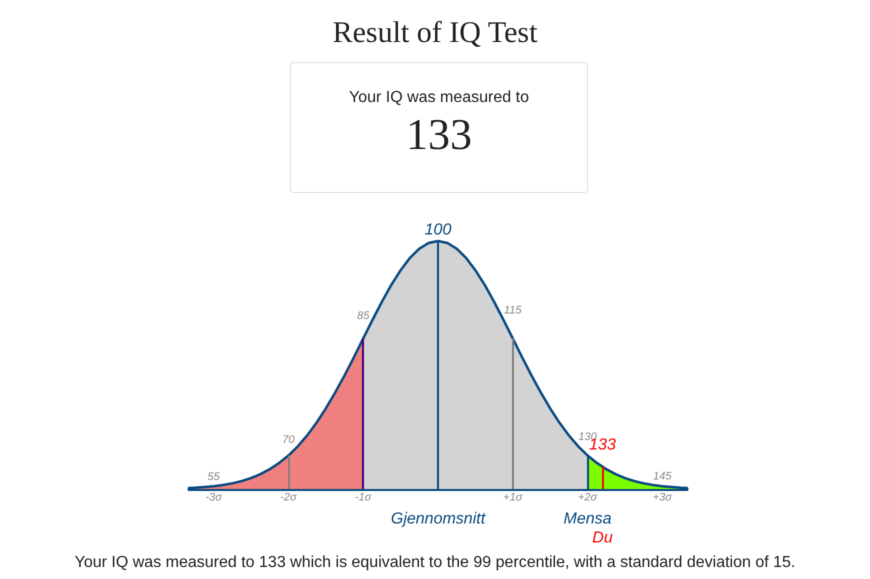 The height and width of the screenshot is (579, 870). What do you see at coordinates (588, 498) in the screenshot?
I see `x-tick-label: +2σ` at bounding box center [588, 498].